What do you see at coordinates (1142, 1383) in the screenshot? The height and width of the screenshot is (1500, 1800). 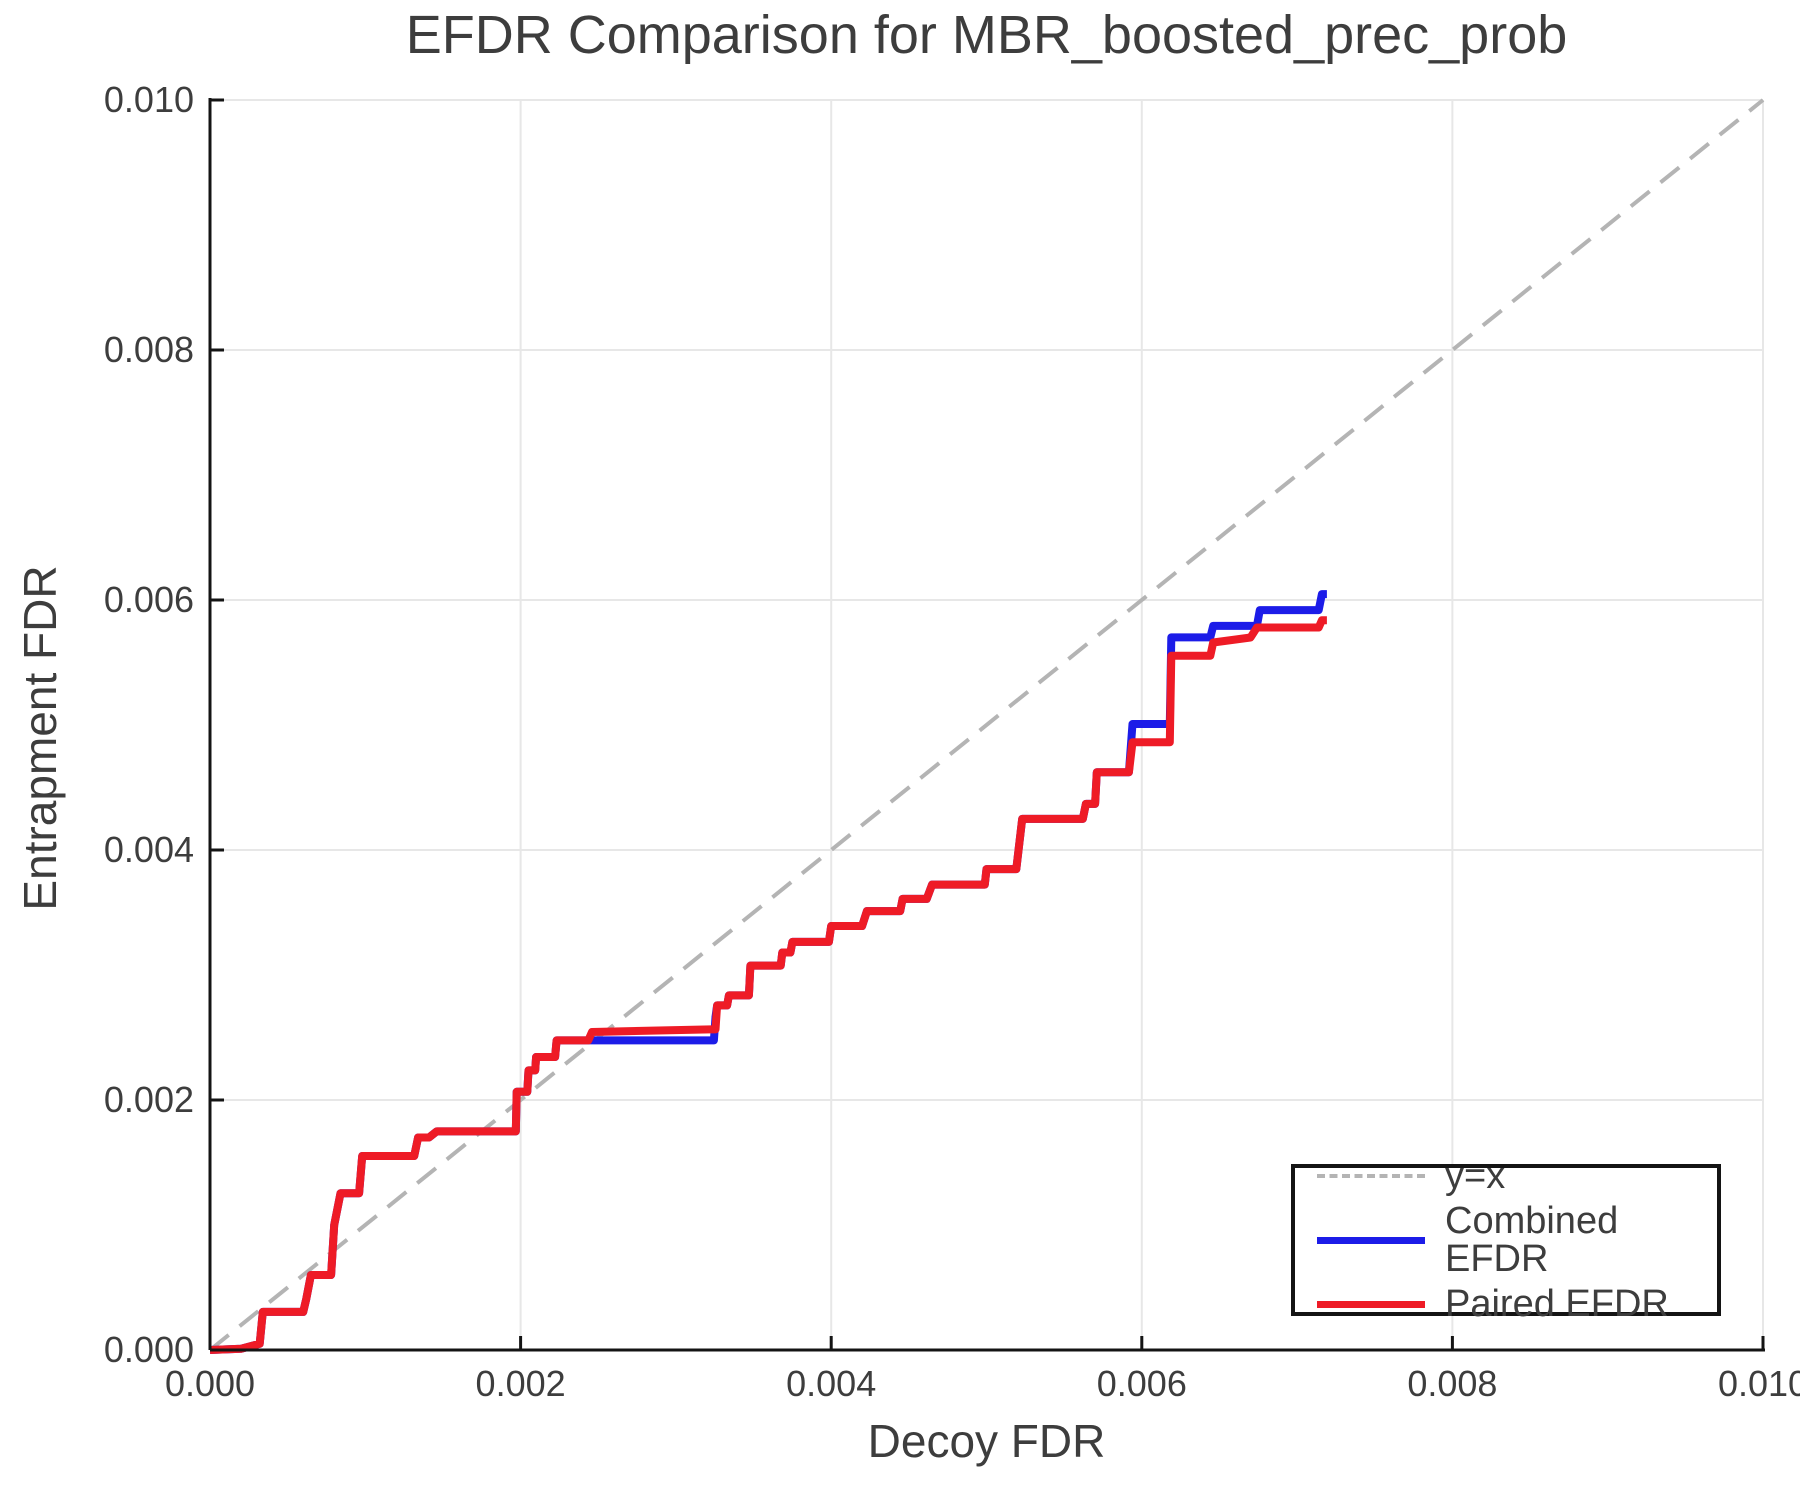 I see `x-tick-label: 0.006` at bounding box center [1142, 1383].